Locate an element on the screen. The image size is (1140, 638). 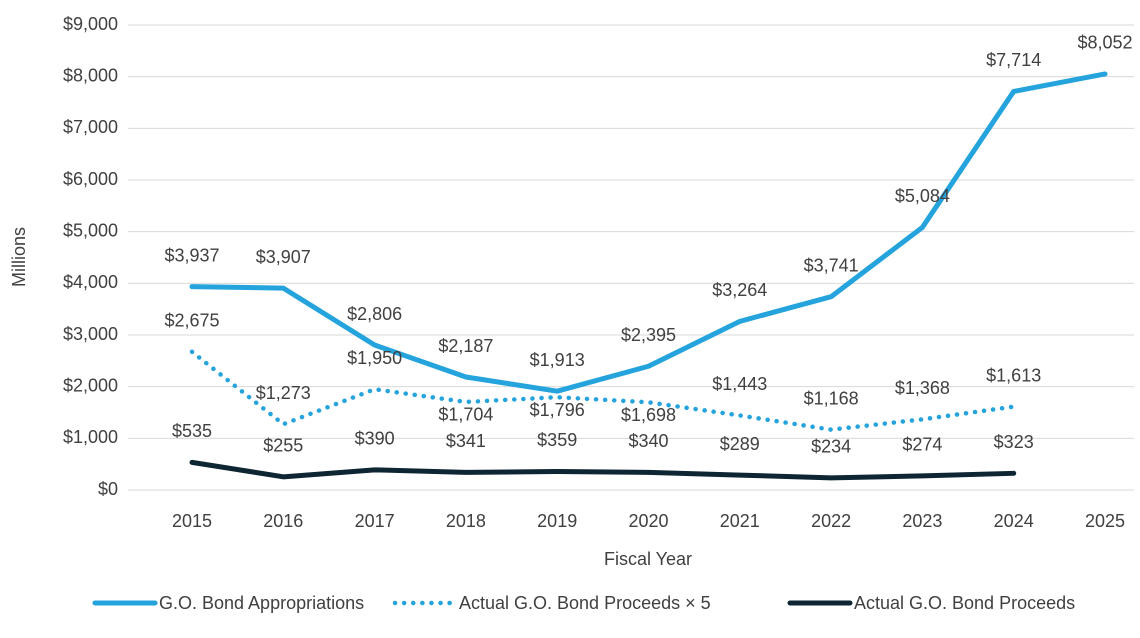
data-label: $1,698 is located at coordinates (648, 415).